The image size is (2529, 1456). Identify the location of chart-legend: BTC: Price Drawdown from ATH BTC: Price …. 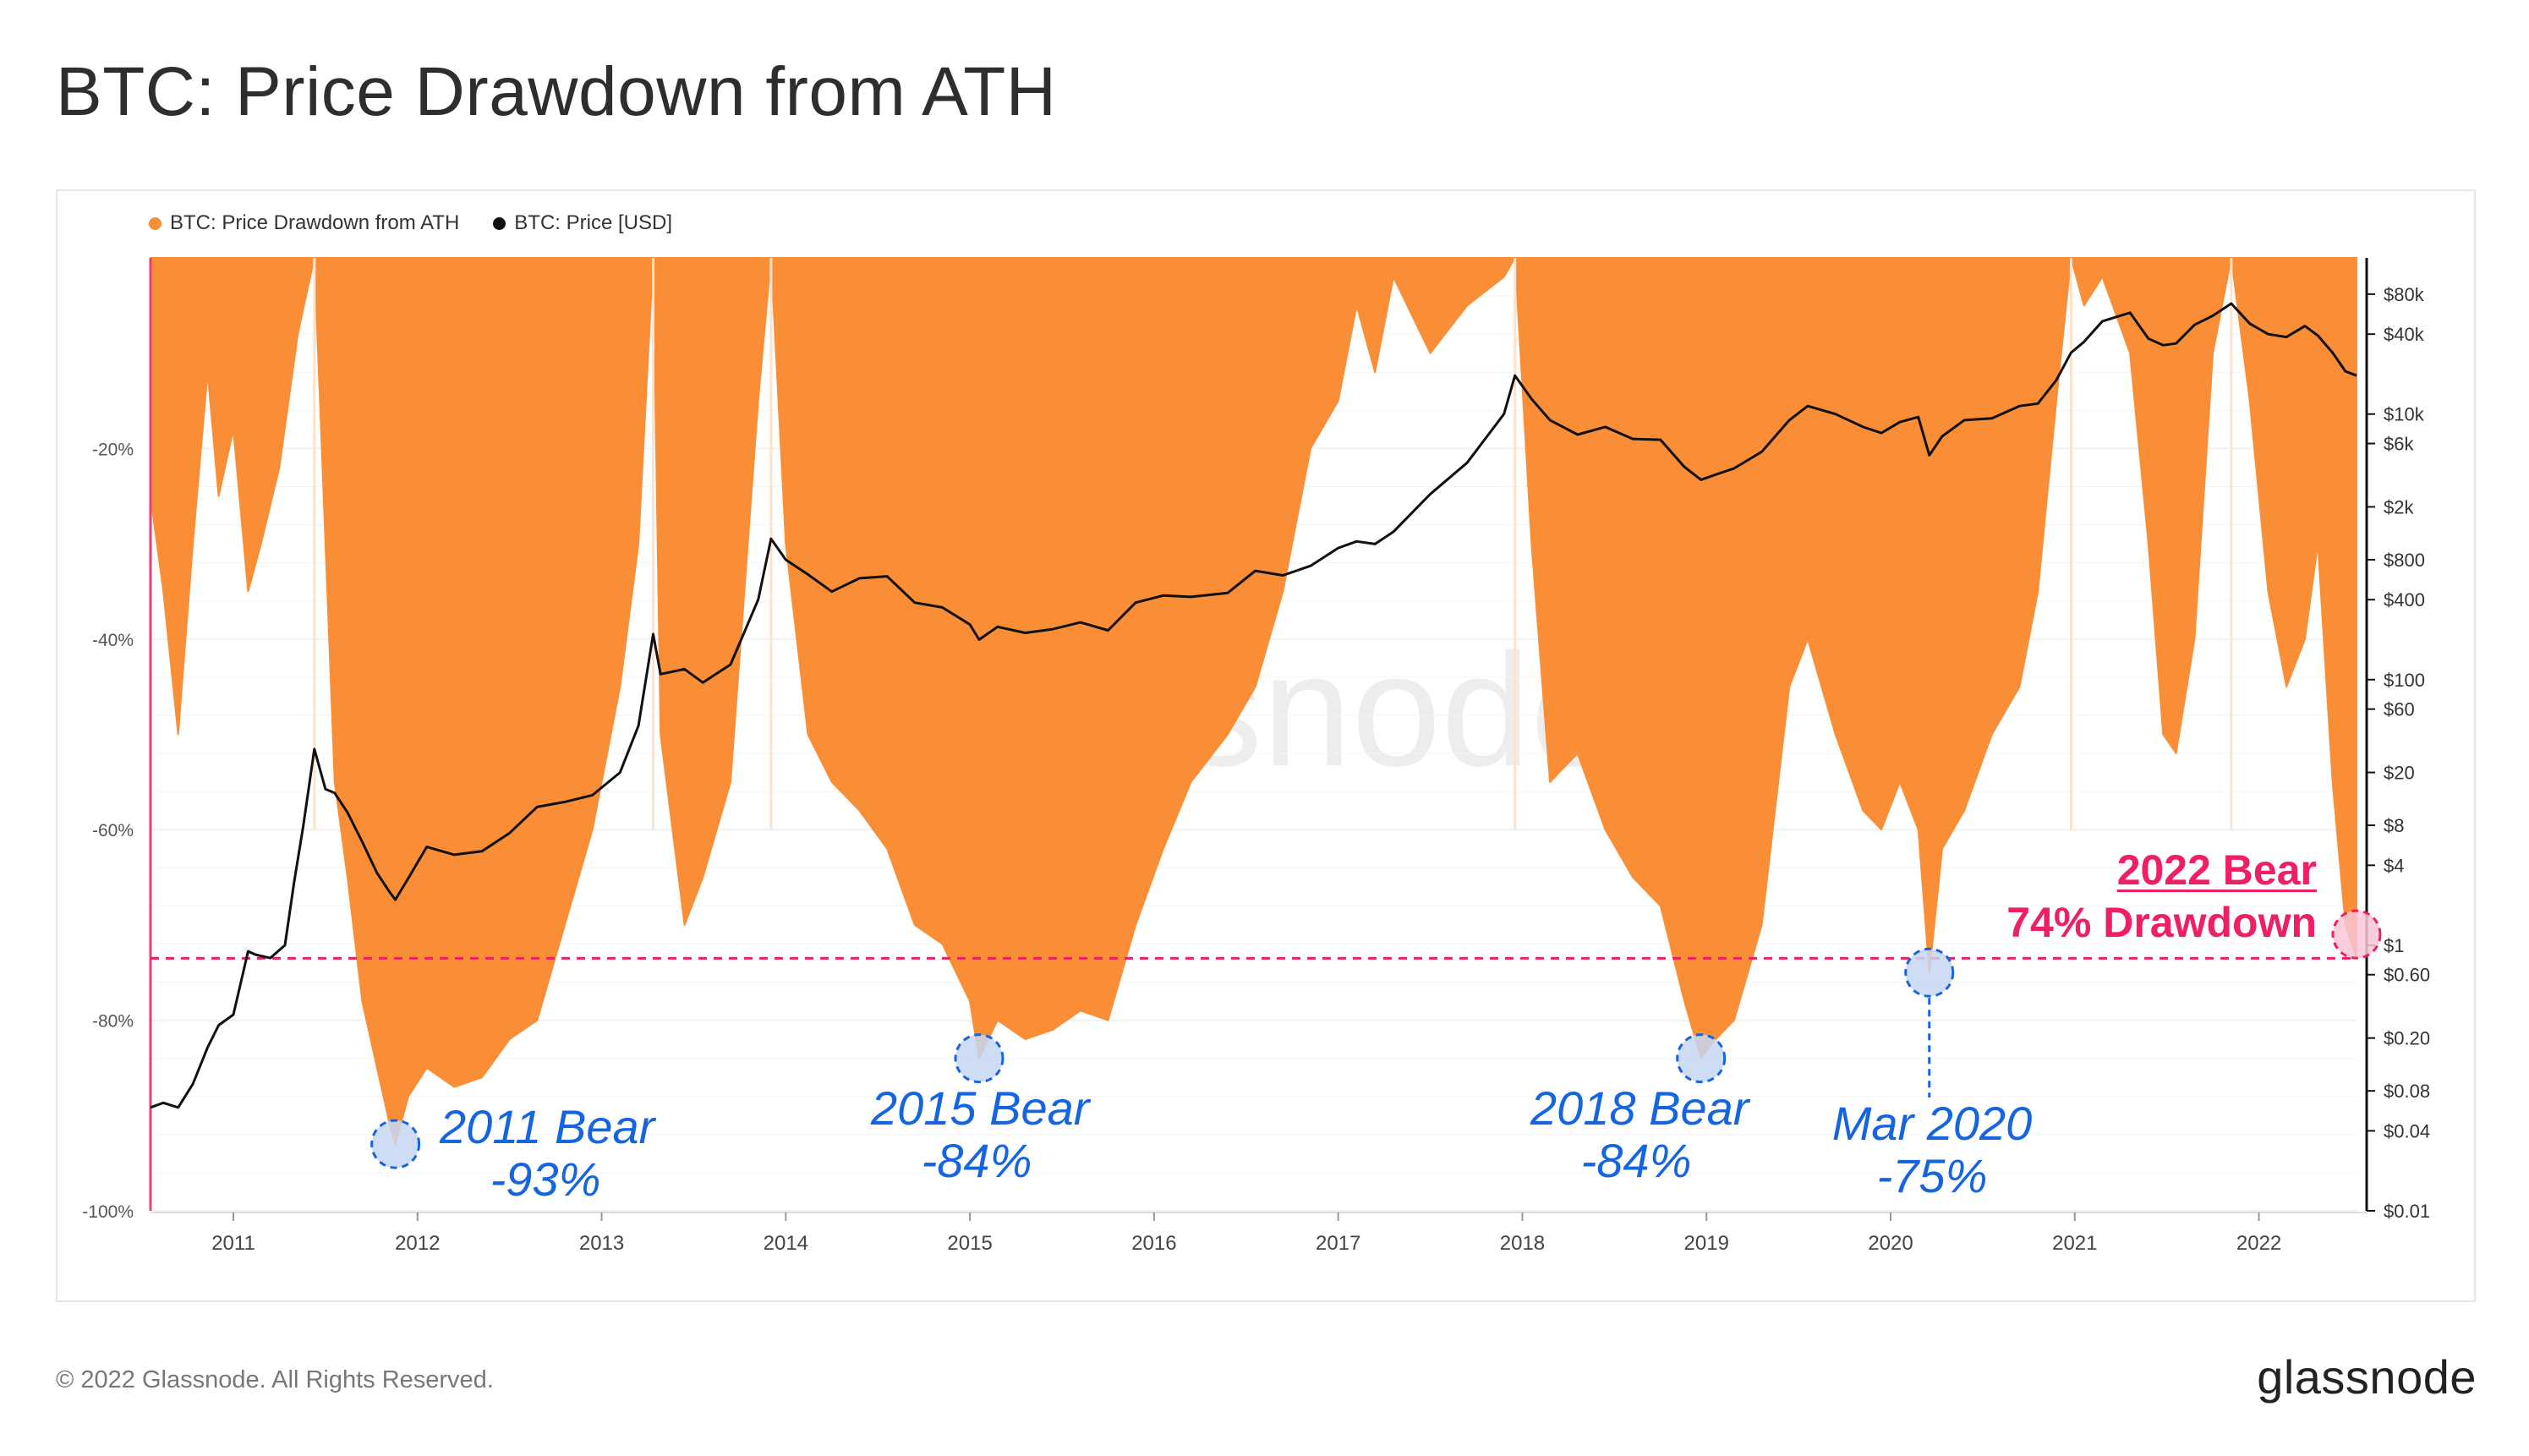
(410, 223).